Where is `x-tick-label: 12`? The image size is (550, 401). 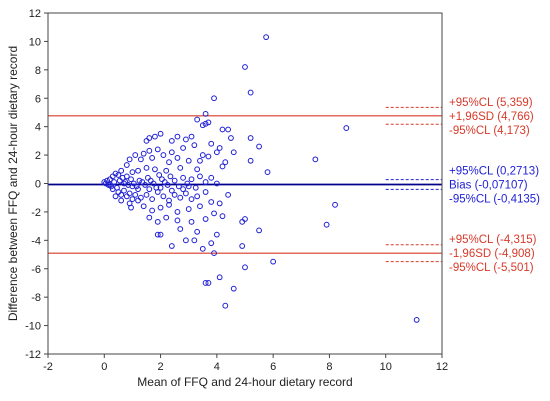 x-tick-label: 12 is located at coordinates (442, 367).